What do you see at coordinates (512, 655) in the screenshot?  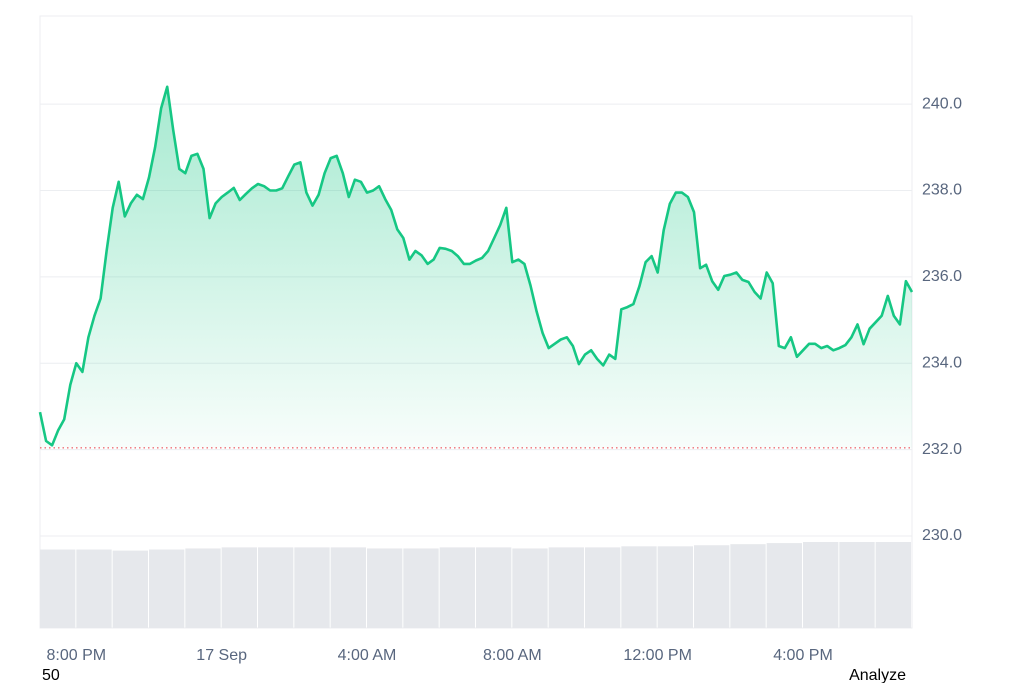 I see `x-tick-label: 8:00 AM` at bounding box center [512, 655].